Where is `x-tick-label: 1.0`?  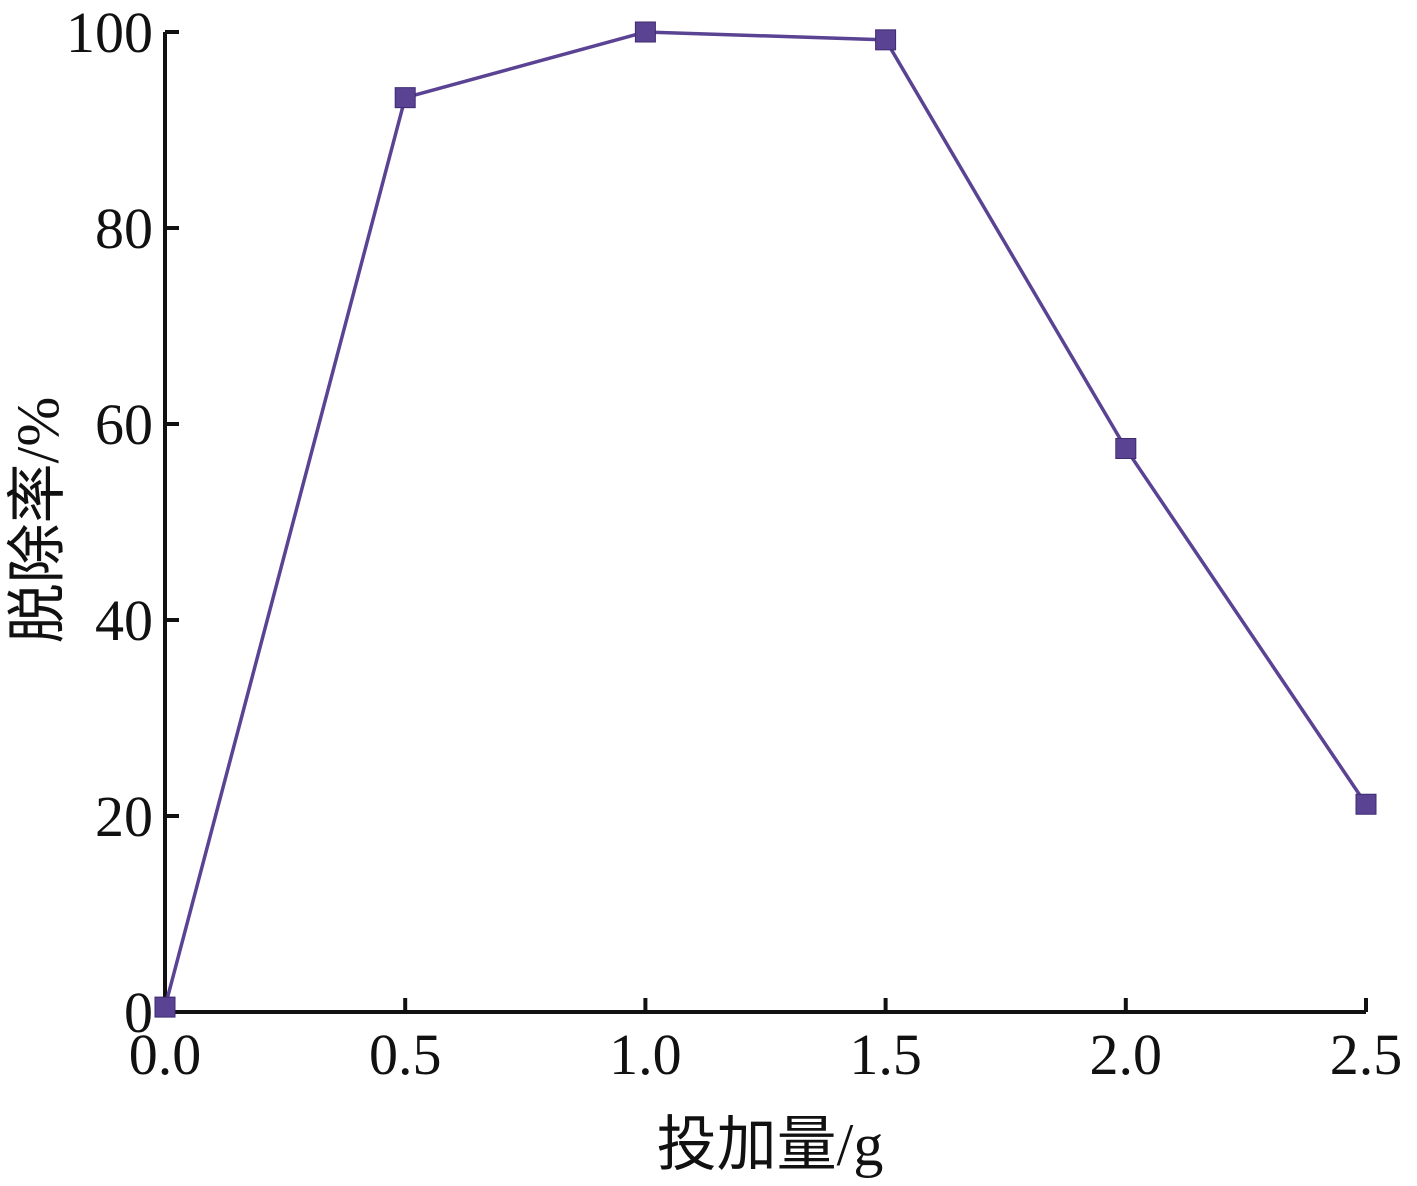
x-tick-label: 1.0 is located at coordinates (645, 1054).